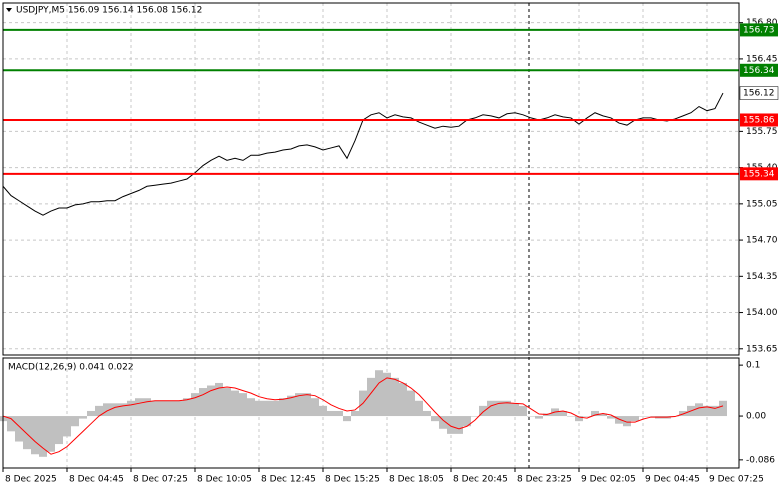 The height and width of the screenshot is (489, 781). Describe the element at coordinates (760, 460) in the screenshot. I see `y-tick-label: -0.086` at that location.